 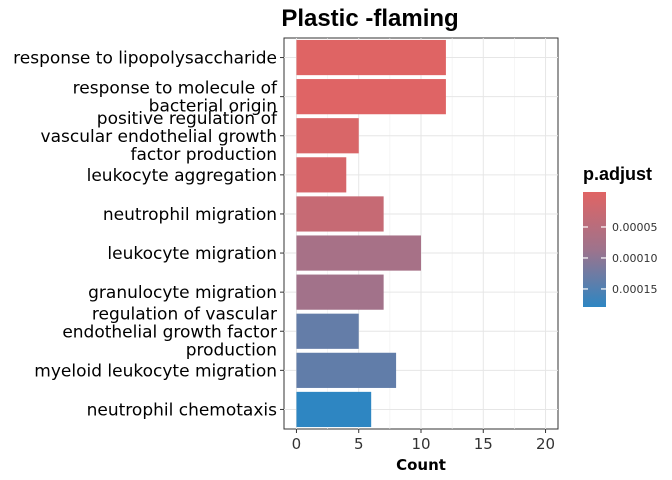 What do you see at coordinates (145, 59) in the screenshot?
I see `category-label: response to lipopolysaccharide` at bounding box center [145, 59].